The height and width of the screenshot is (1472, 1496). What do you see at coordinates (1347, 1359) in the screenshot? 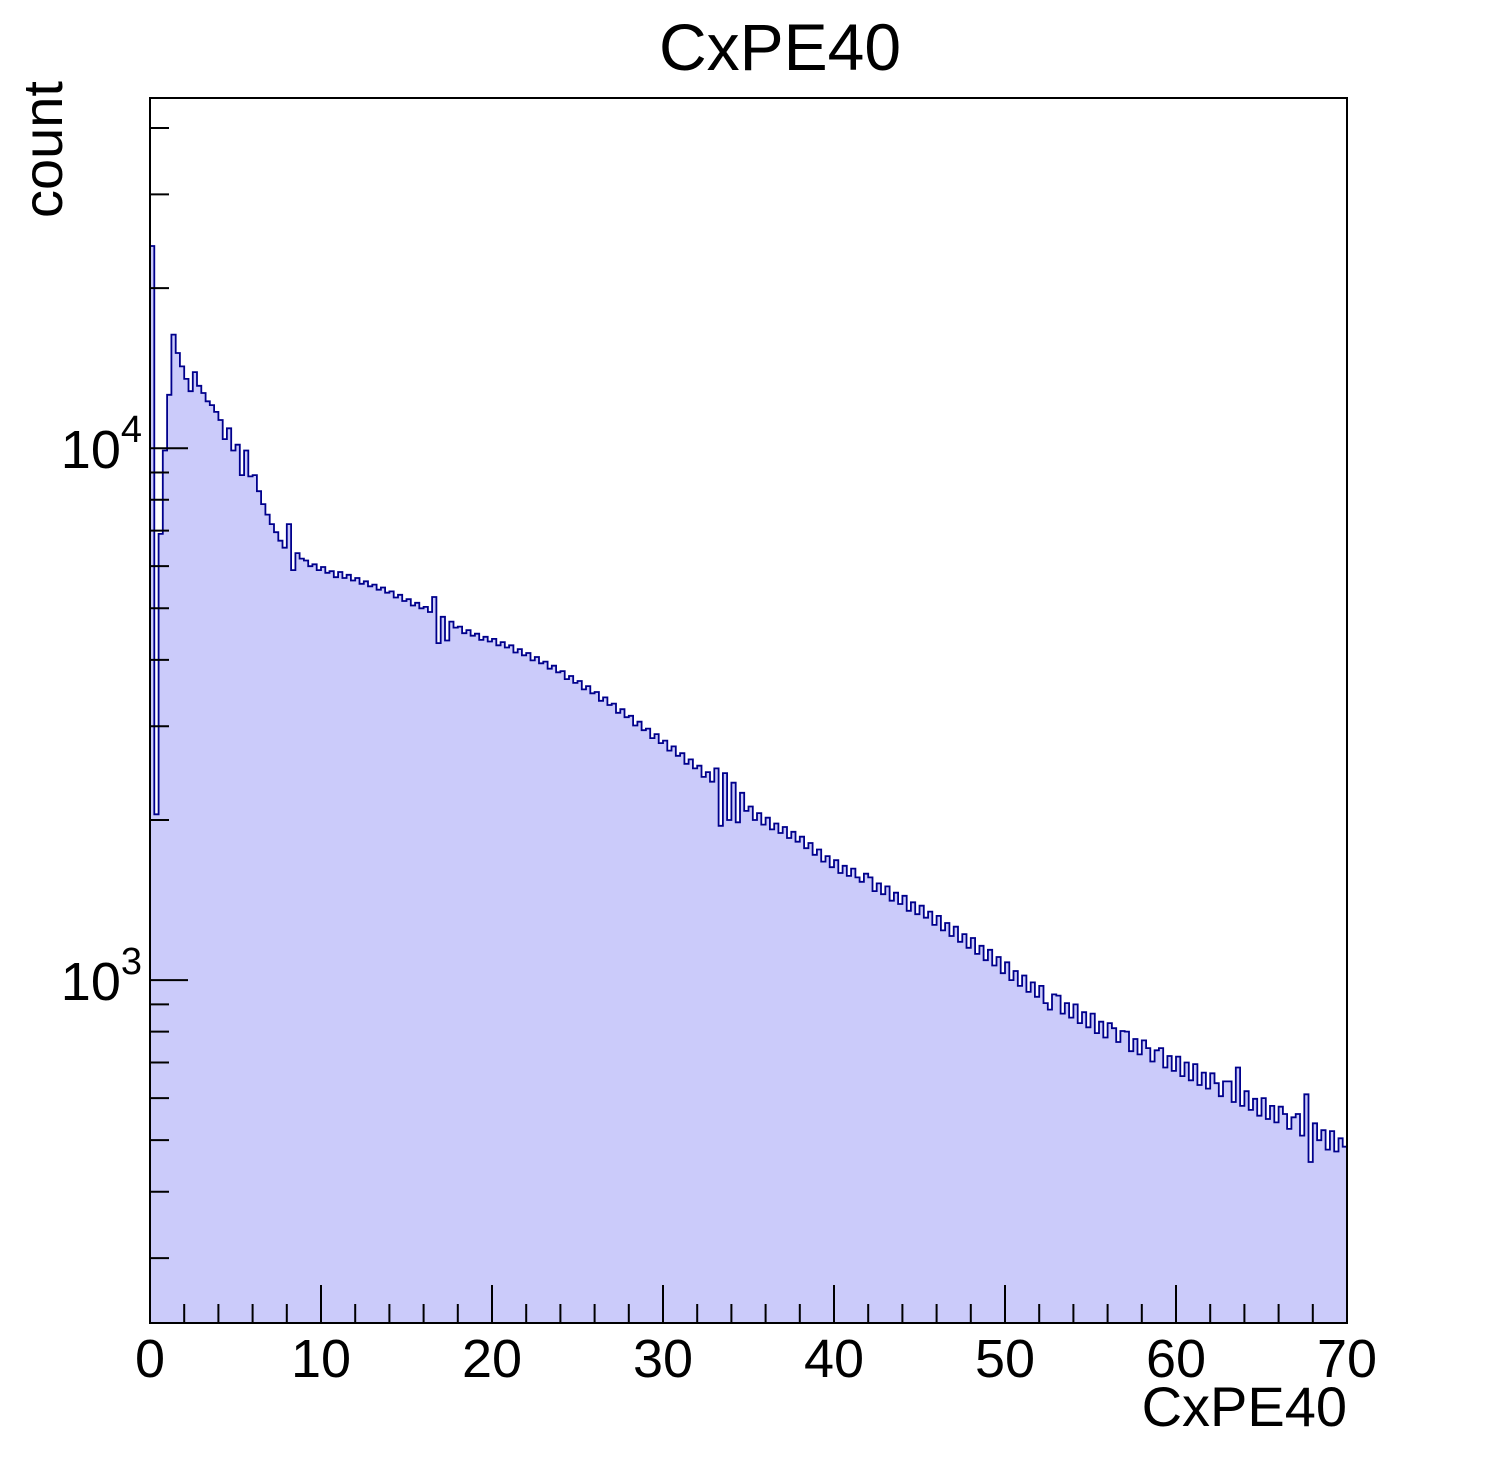
I see `x-tick-label: 70` at bounding box center [1347, 1359].